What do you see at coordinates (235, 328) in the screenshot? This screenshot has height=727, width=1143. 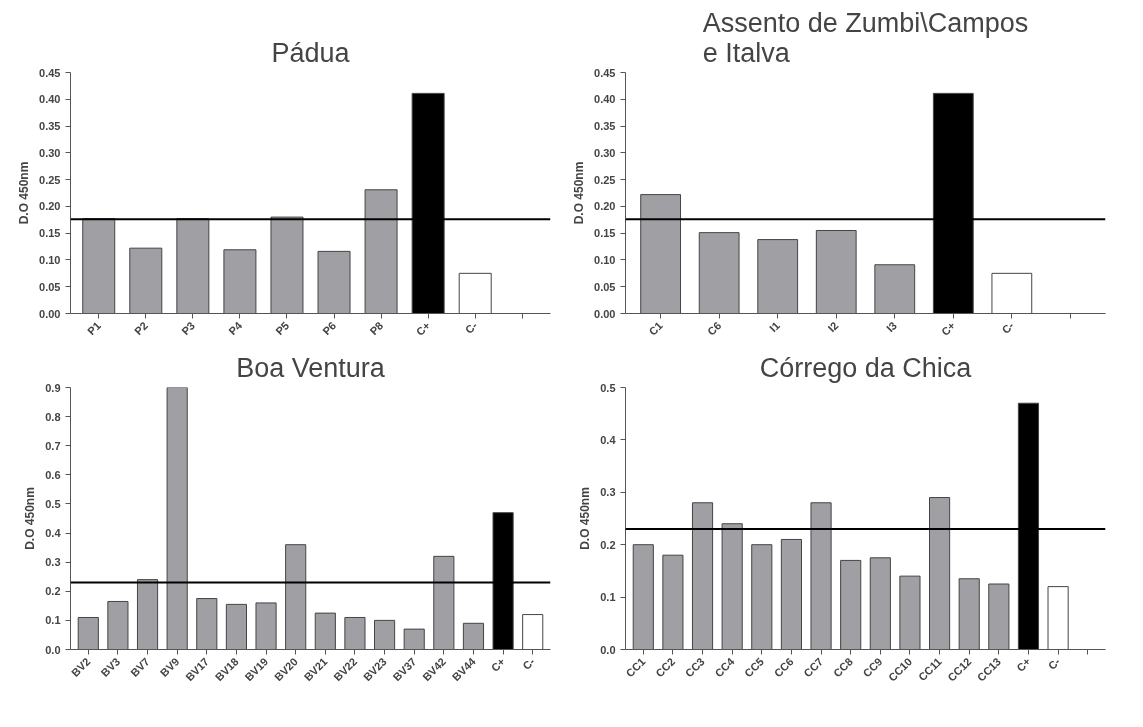 I see `x-tick-label: P4` at bounding box center [235, 328].